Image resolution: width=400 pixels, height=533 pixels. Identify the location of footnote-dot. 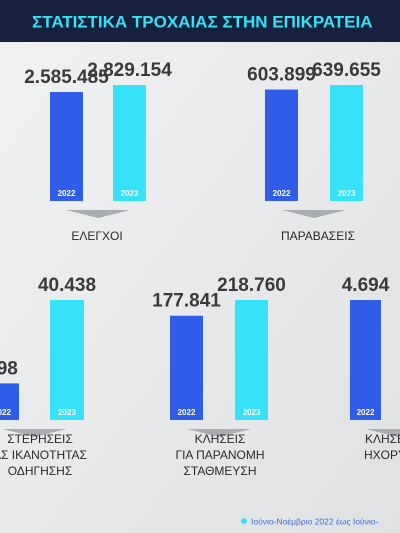
(244, 521).